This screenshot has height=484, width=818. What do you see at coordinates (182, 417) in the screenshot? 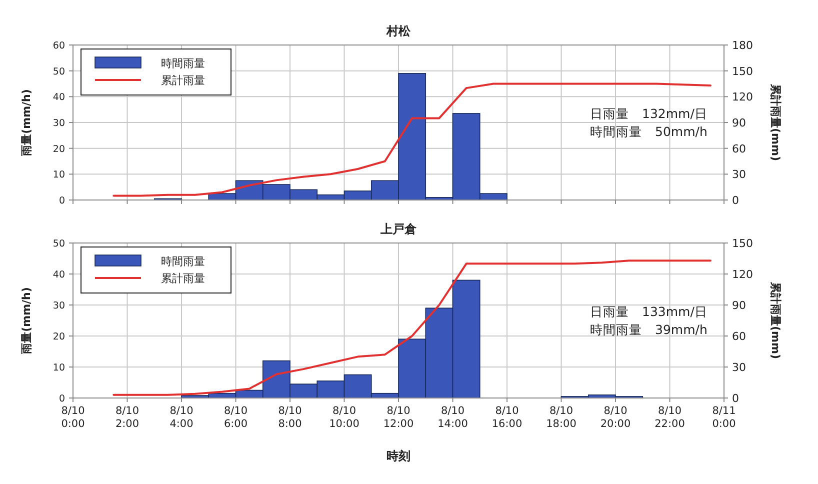
I see `x-tick-label: 8/10 4:00` at bounding box center [182, 417].